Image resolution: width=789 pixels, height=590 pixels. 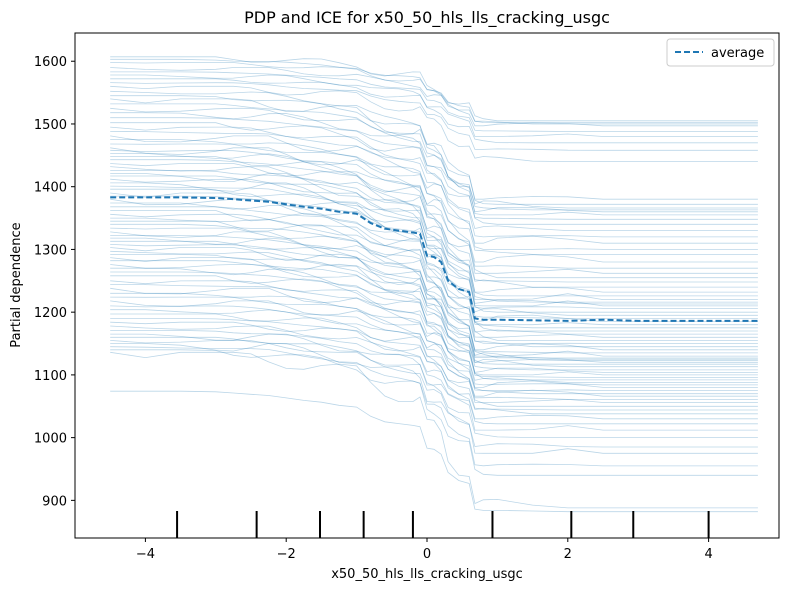 What do you see at coordinates (50, 188) in the screenshot?
I see `y-tick-label: 1400` at bounding box center [50, 188].